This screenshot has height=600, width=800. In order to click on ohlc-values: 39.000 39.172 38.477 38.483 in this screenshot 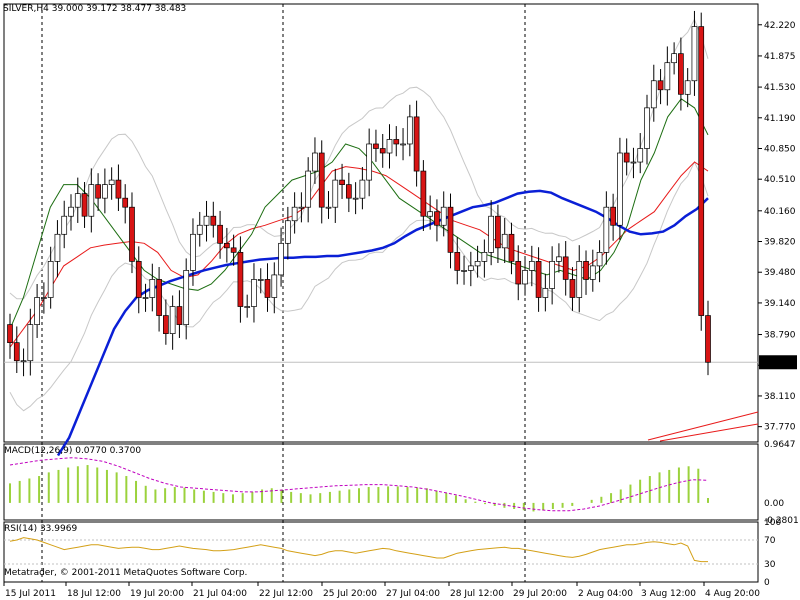, I will do `click(119, 9)`.